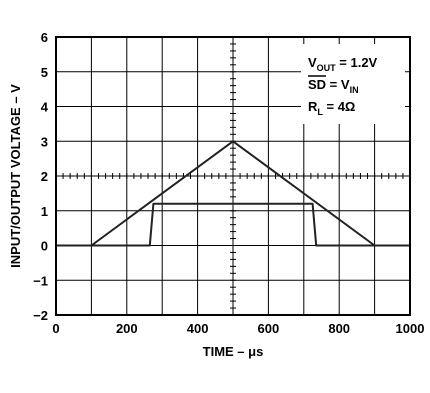 The width and height of the screenshot is (430, 393). I want to click on y-tick-label: −2, so click(40, 315).